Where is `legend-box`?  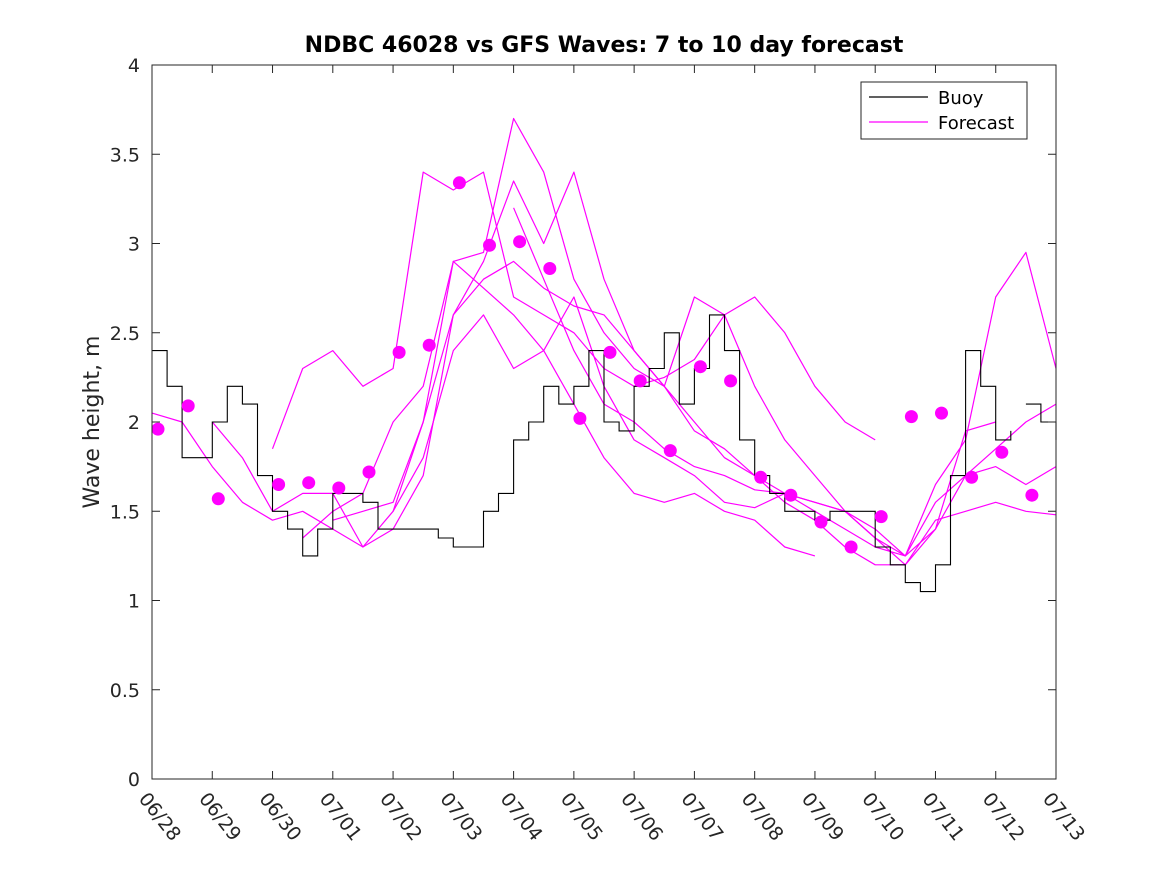 legend-box is located at coordinates (944, 110).